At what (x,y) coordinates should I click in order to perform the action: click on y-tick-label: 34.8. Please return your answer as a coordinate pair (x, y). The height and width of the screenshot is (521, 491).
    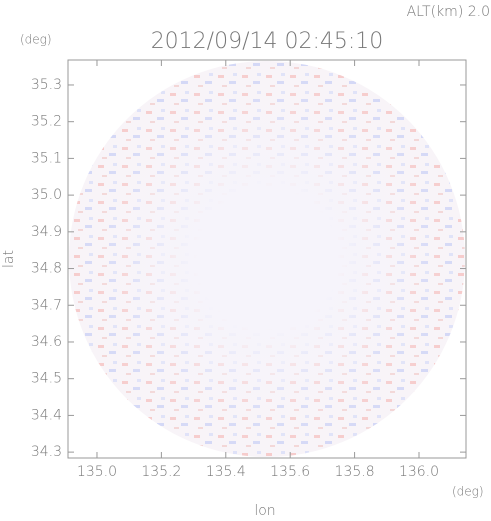
    Looking at the image, I should click on (46, 269).